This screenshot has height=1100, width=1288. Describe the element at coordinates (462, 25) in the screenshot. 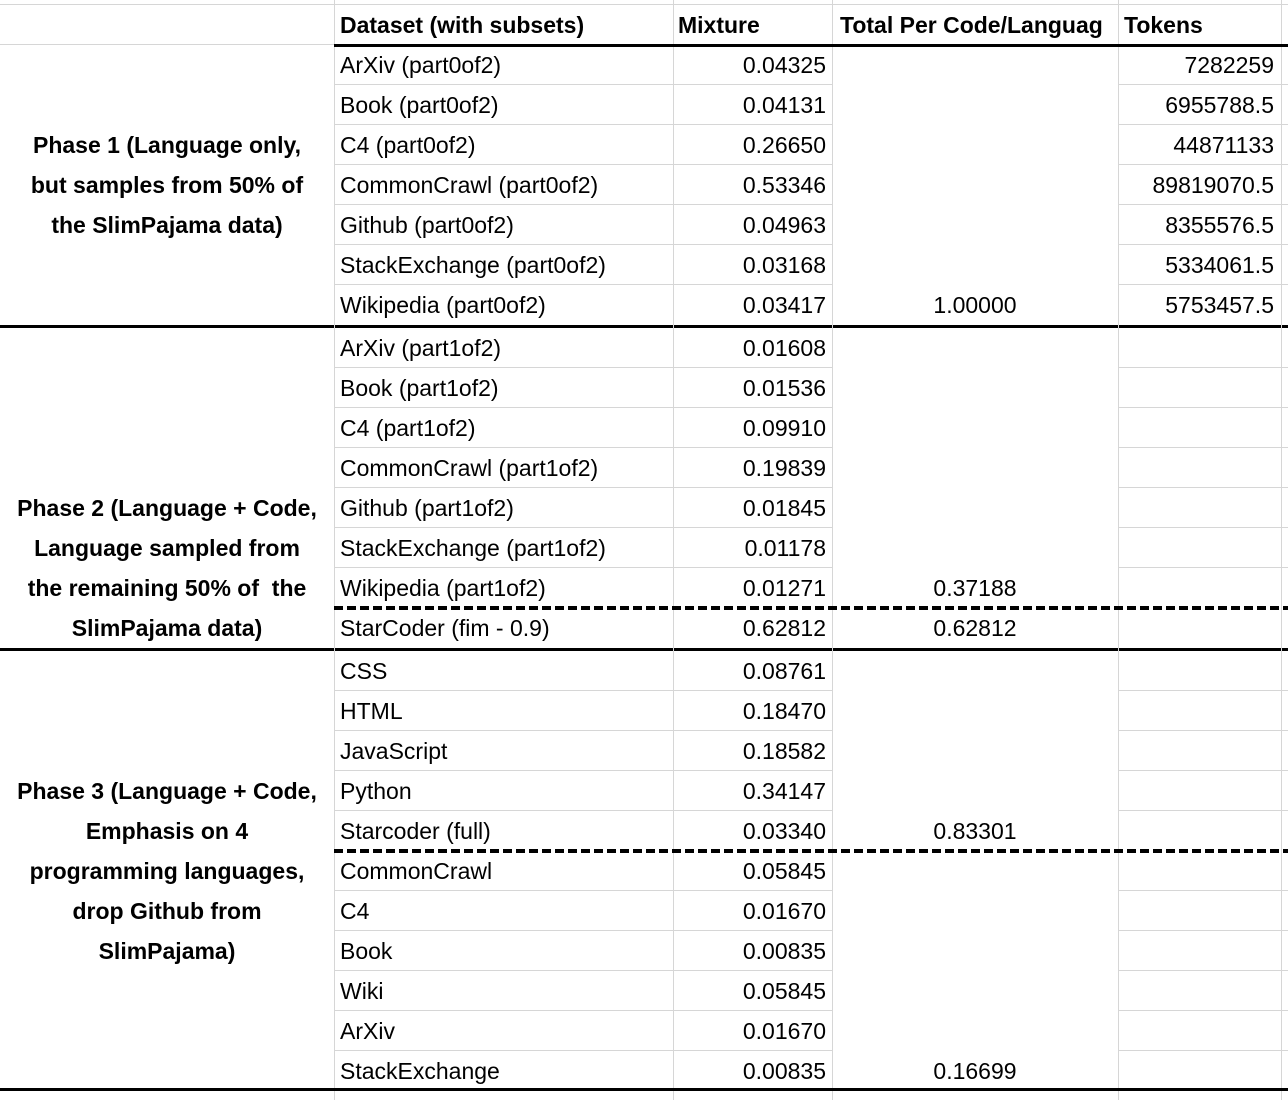

I see `header-dataset-cell: Dataset (with subsets)` at that location.